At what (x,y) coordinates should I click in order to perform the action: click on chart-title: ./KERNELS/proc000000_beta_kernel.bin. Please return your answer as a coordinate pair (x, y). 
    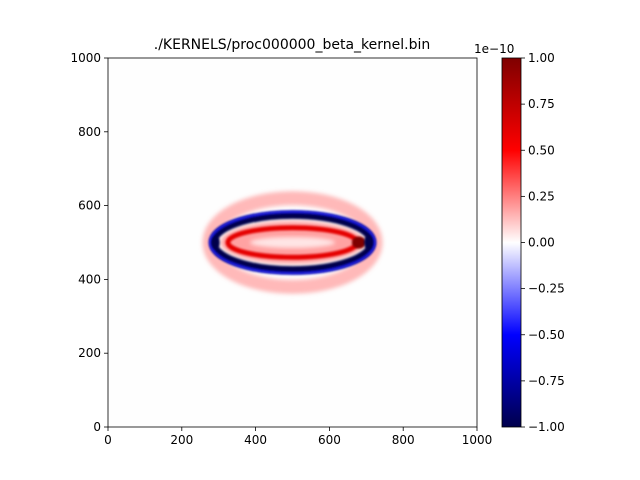
    Looking at the image, I should click on (292, 45).